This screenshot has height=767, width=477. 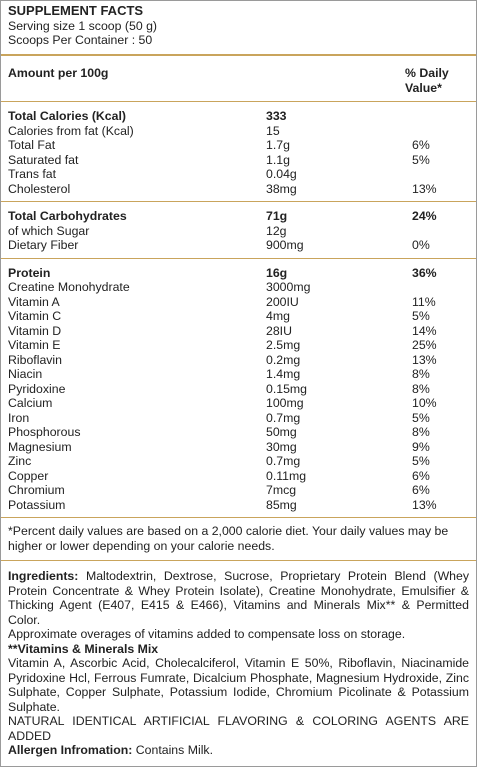 What do you see at coordinates (424, 301) in the screenshot?
I see `nutrient-daily-value: 11%` at bounding box center [424, 301].